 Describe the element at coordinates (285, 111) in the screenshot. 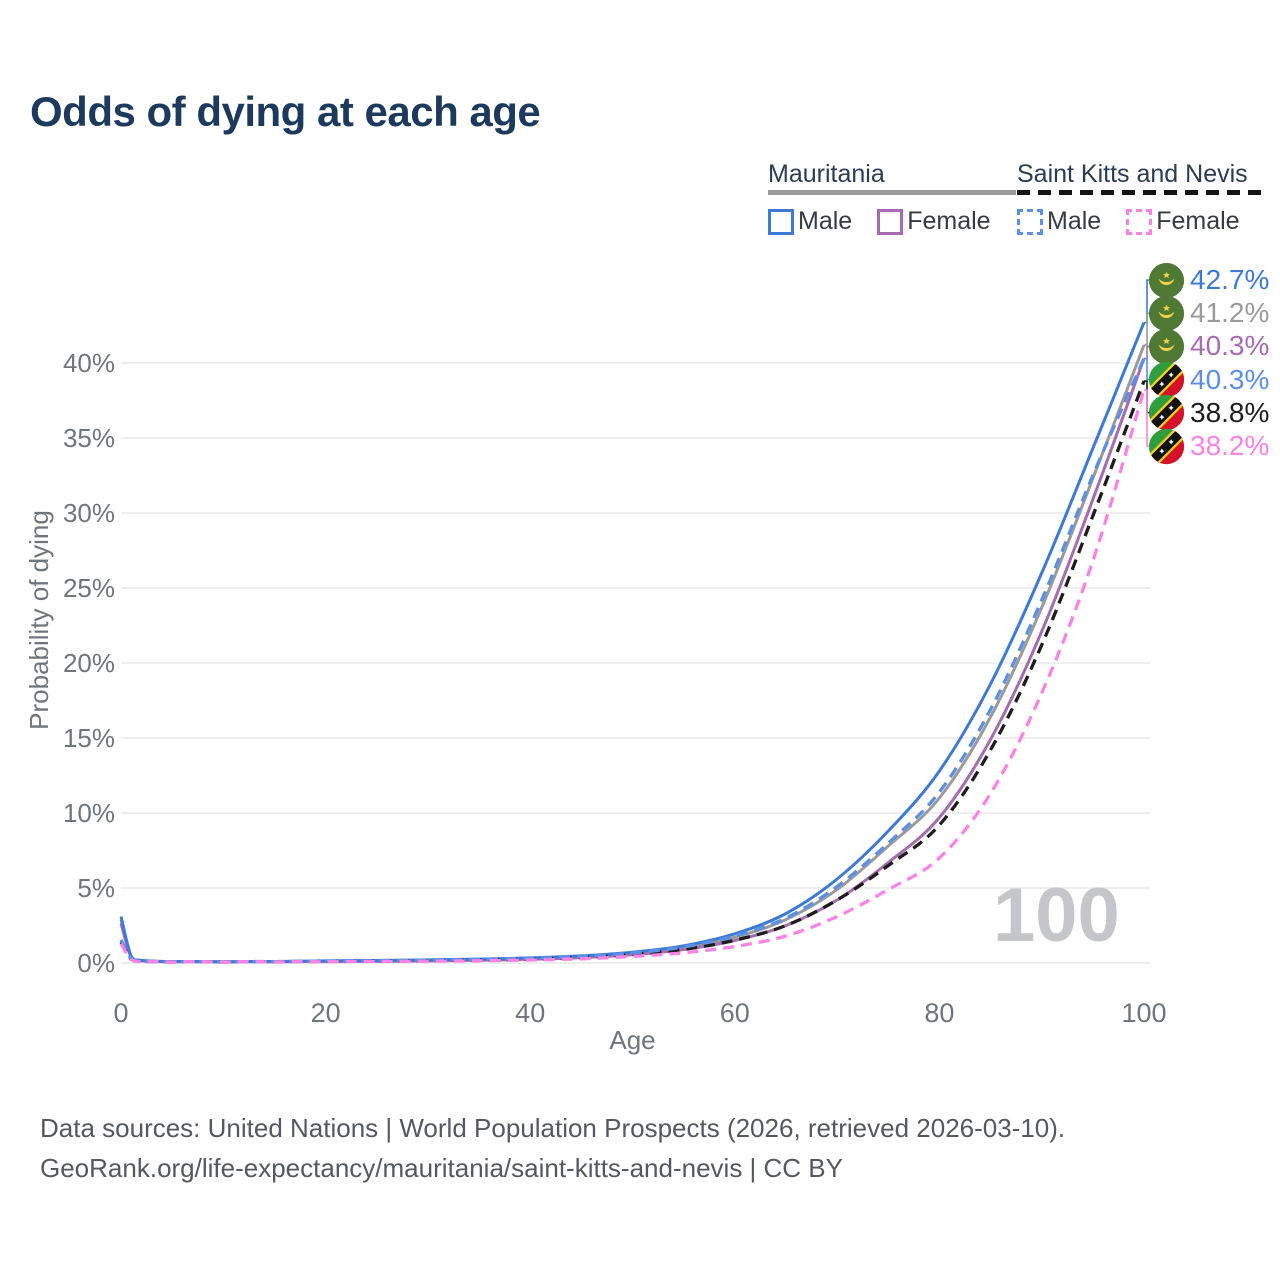

I see `page-title: Odds of dying at each age` at that location.